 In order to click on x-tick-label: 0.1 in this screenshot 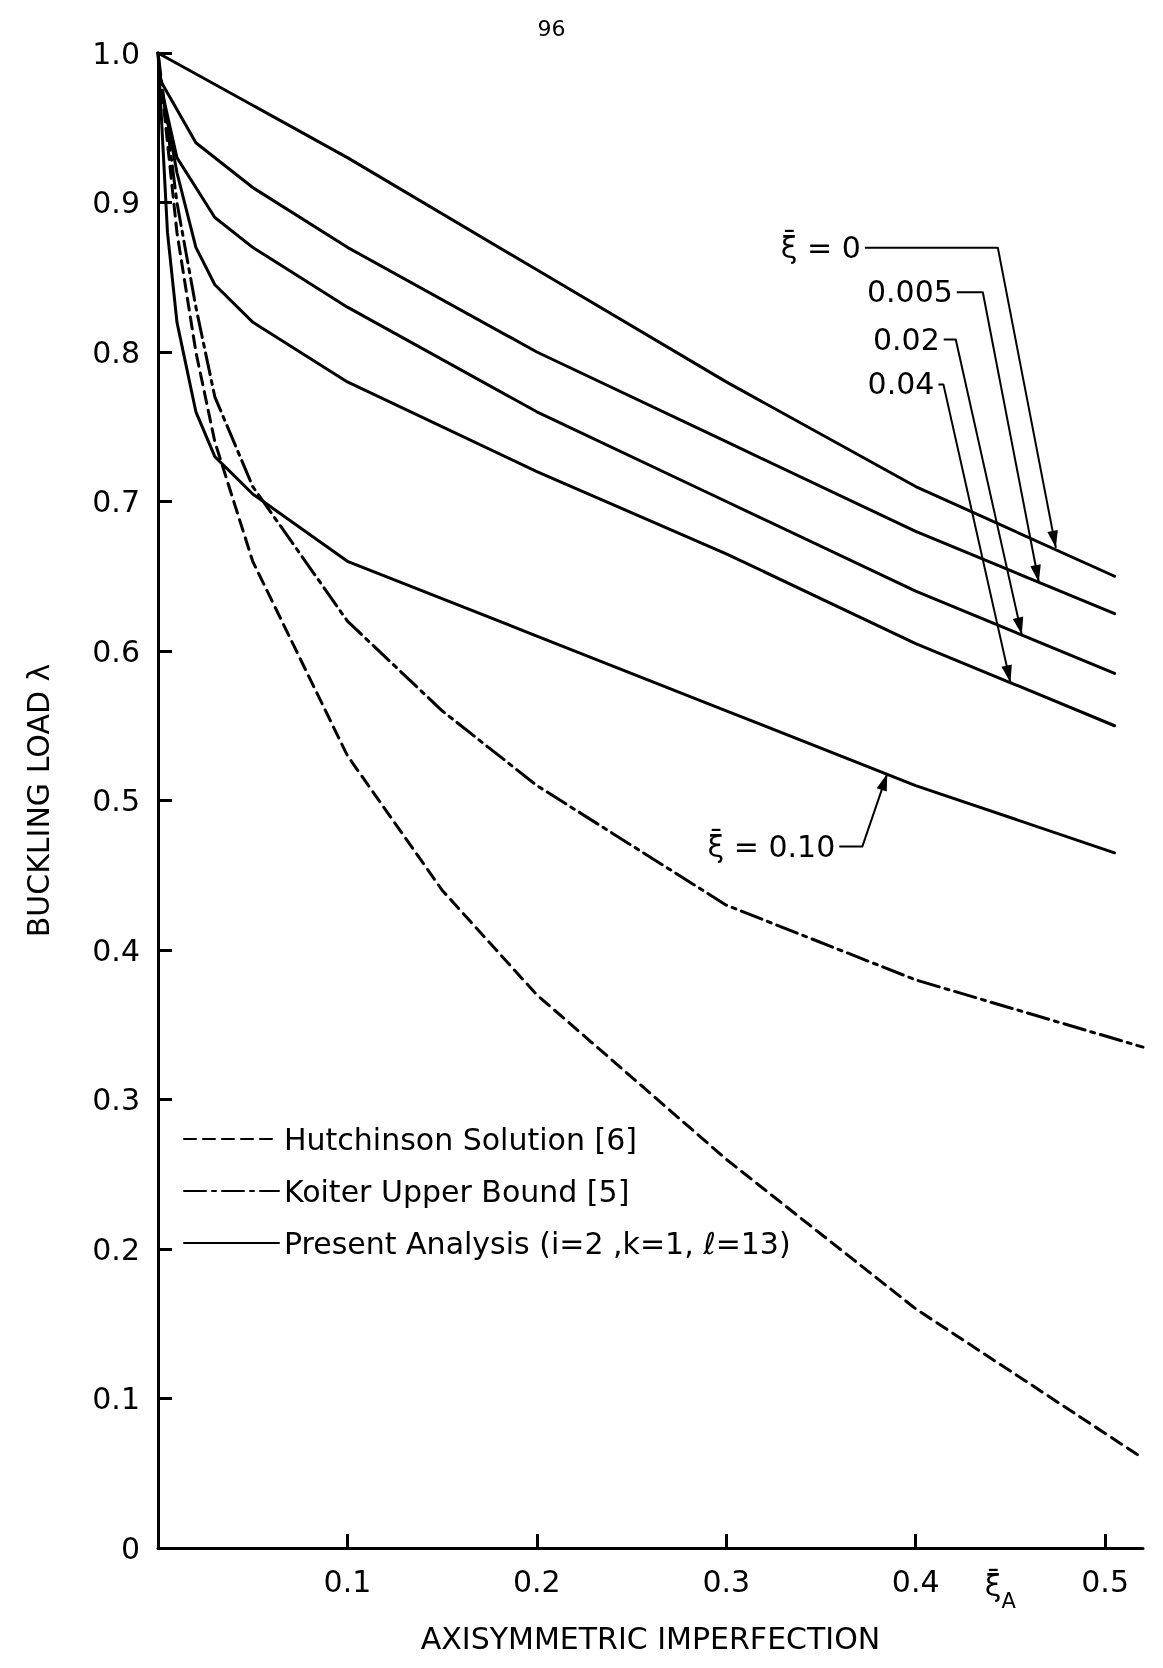, I will do `click(347, 1581)`.